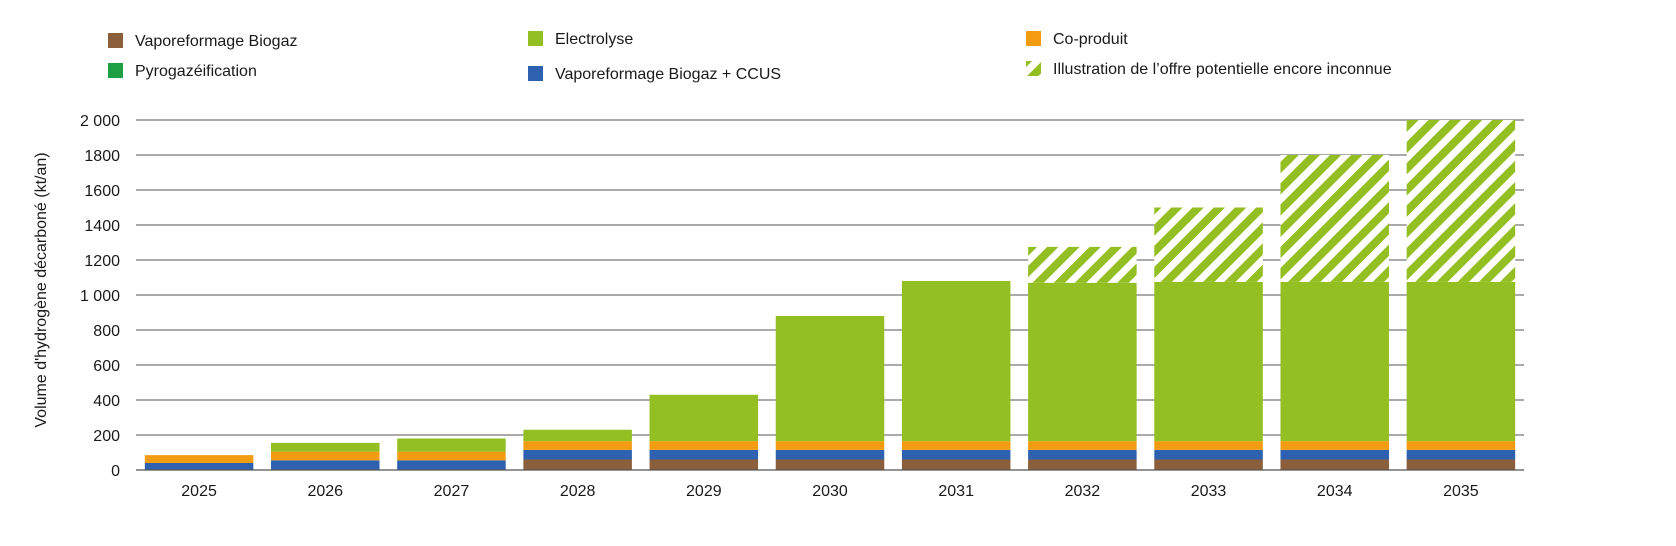  I want to click on x-tick-label: 2033, so click(1209, 491).